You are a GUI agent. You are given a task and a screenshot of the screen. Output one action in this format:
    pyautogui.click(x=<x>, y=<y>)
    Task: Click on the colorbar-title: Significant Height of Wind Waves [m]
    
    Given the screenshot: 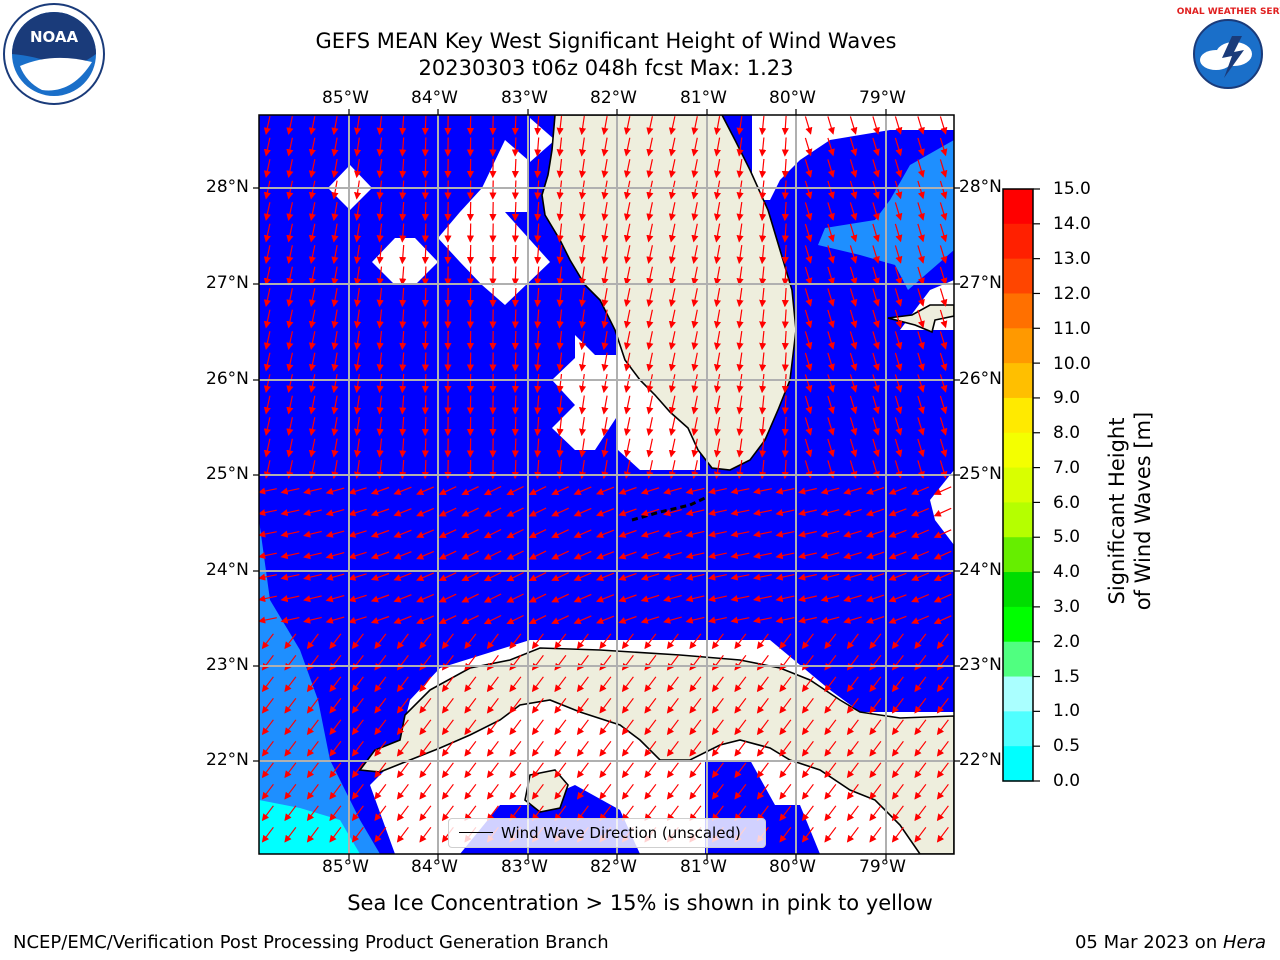 What is the action you would take?
    pyautogui.click(x=1130, y=511)
    